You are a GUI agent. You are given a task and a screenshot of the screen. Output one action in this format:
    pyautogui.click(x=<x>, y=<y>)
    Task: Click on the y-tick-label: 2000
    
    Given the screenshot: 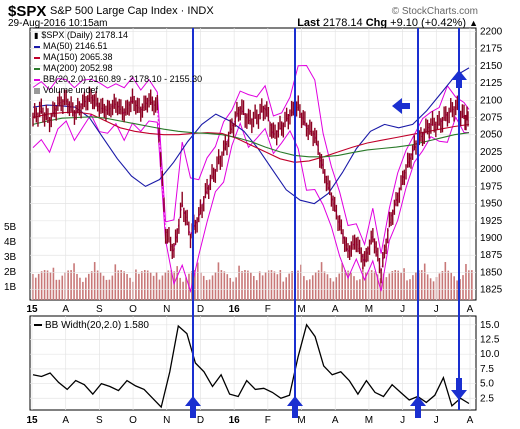 What is the action you would take?
    pyautogui.click(x=491, y=169)
    